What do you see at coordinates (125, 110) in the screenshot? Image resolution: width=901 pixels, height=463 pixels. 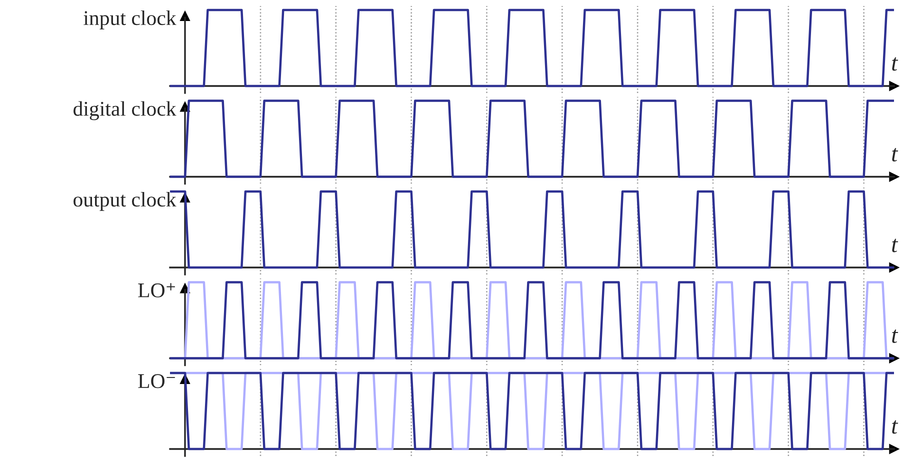 I see `y-axis-title: digital clock` at bounding box center [125, 110].